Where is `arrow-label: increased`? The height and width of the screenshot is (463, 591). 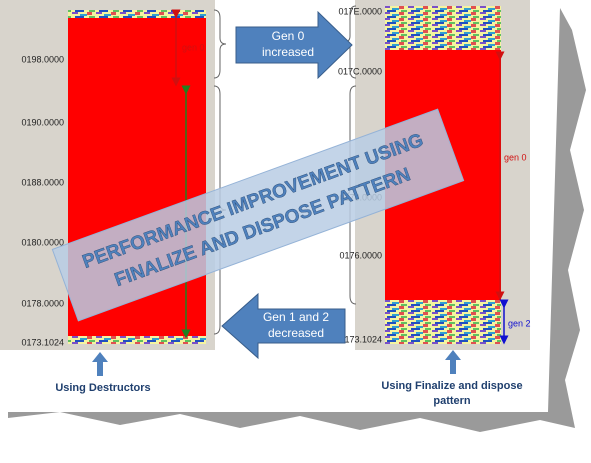 arrow-label: increased is located at coordinates (288, 52).